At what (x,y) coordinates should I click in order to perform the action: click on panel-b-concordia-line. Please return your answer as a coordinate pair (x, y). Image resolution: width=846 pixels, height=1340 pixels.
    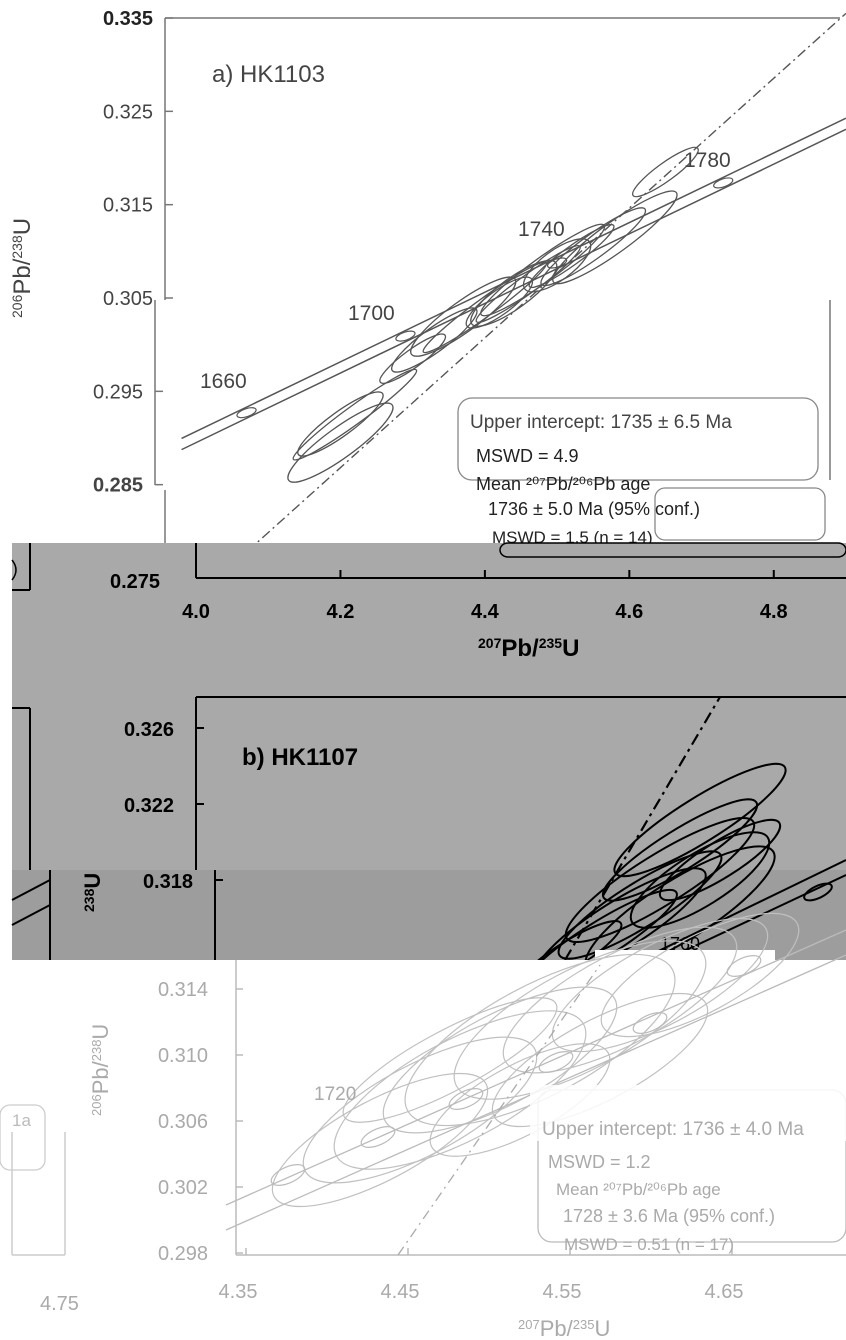
    Looking at the image, I should click on (742, 910).